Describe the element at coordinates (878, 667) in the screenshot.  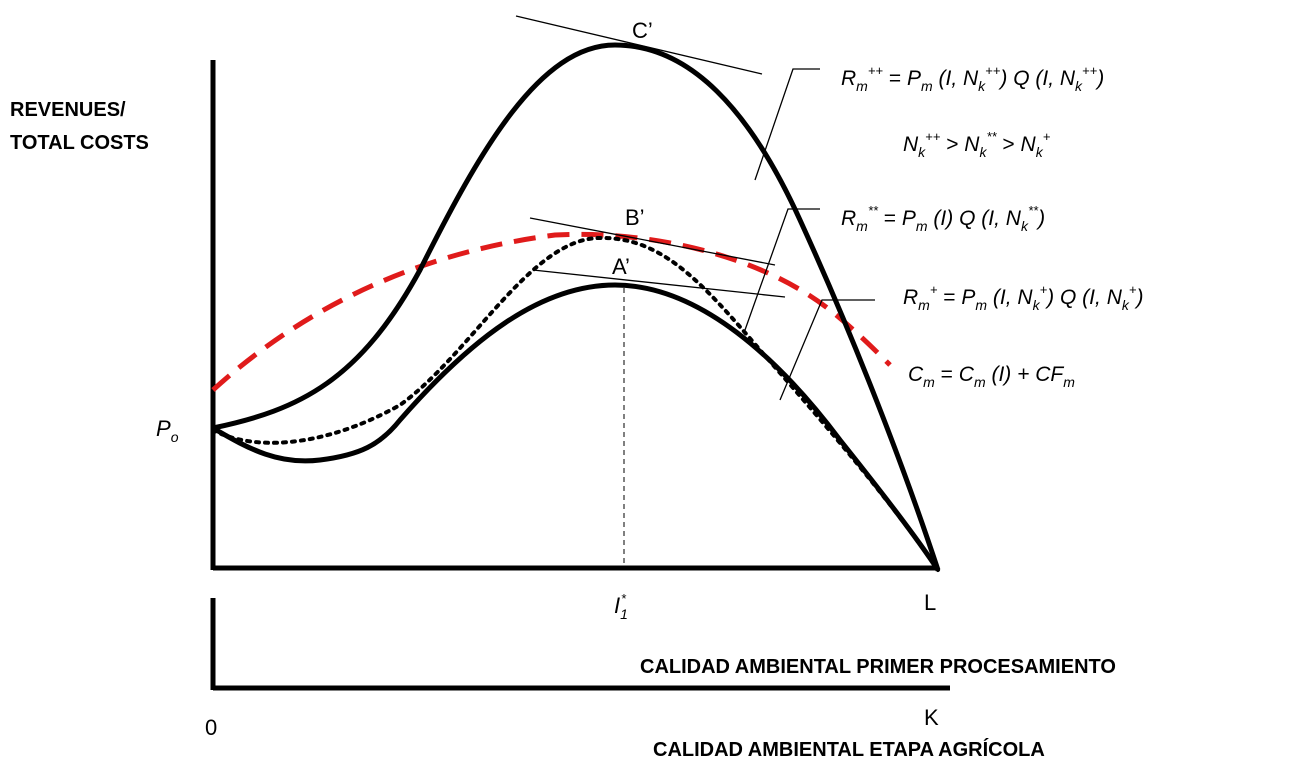
I see `x-axis-label-primary: CALIDAD AMBIENTAL PRIMER PROCESAMIENTO` at that location.